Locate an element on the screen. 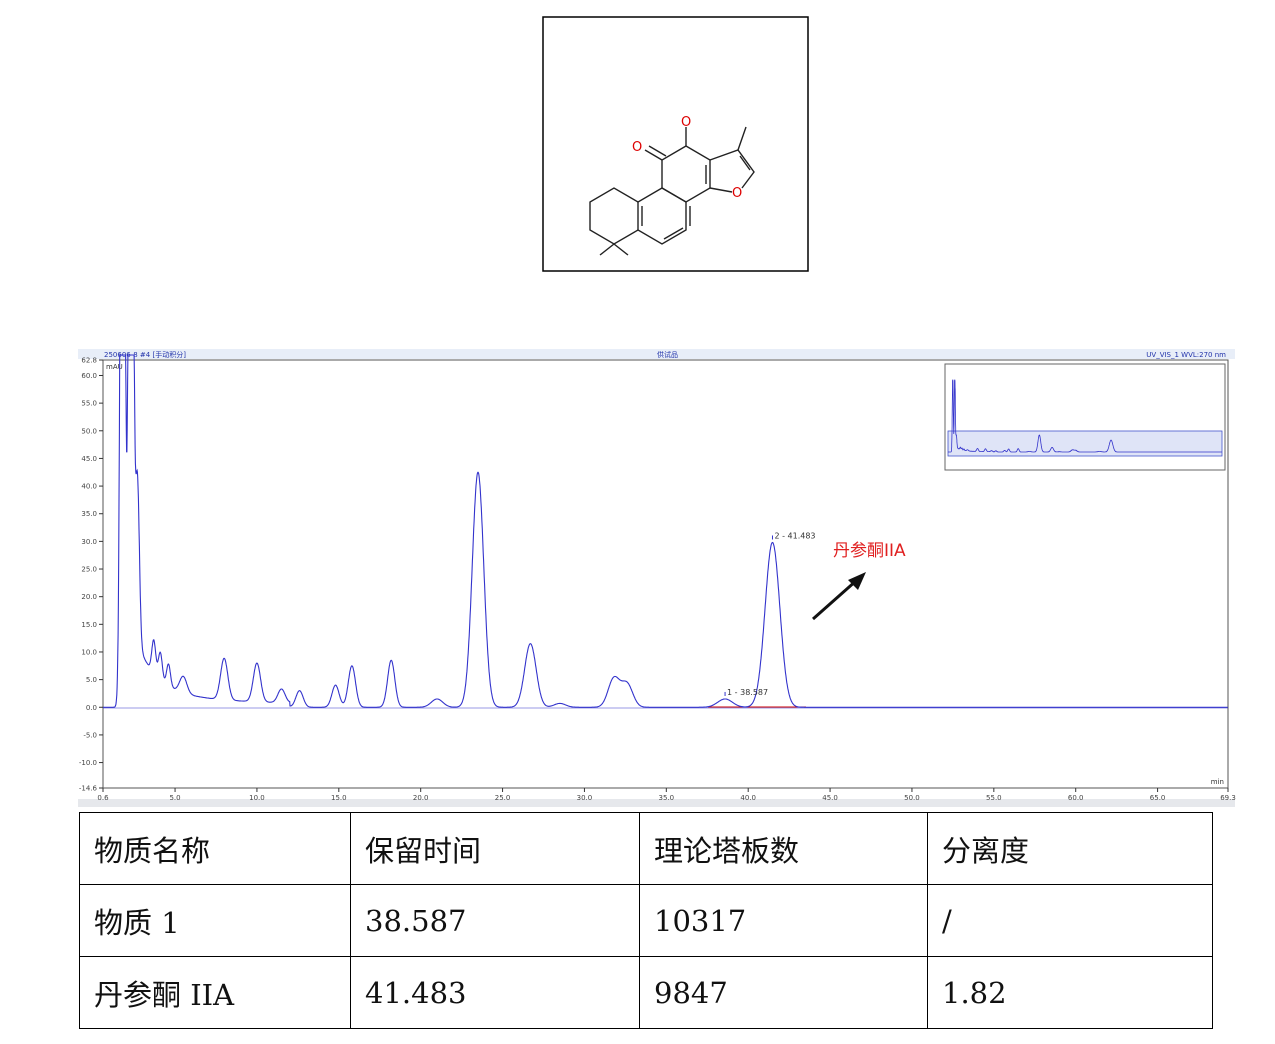  peak-label: 1 - 38.587 is located at coordinates (747, 692).